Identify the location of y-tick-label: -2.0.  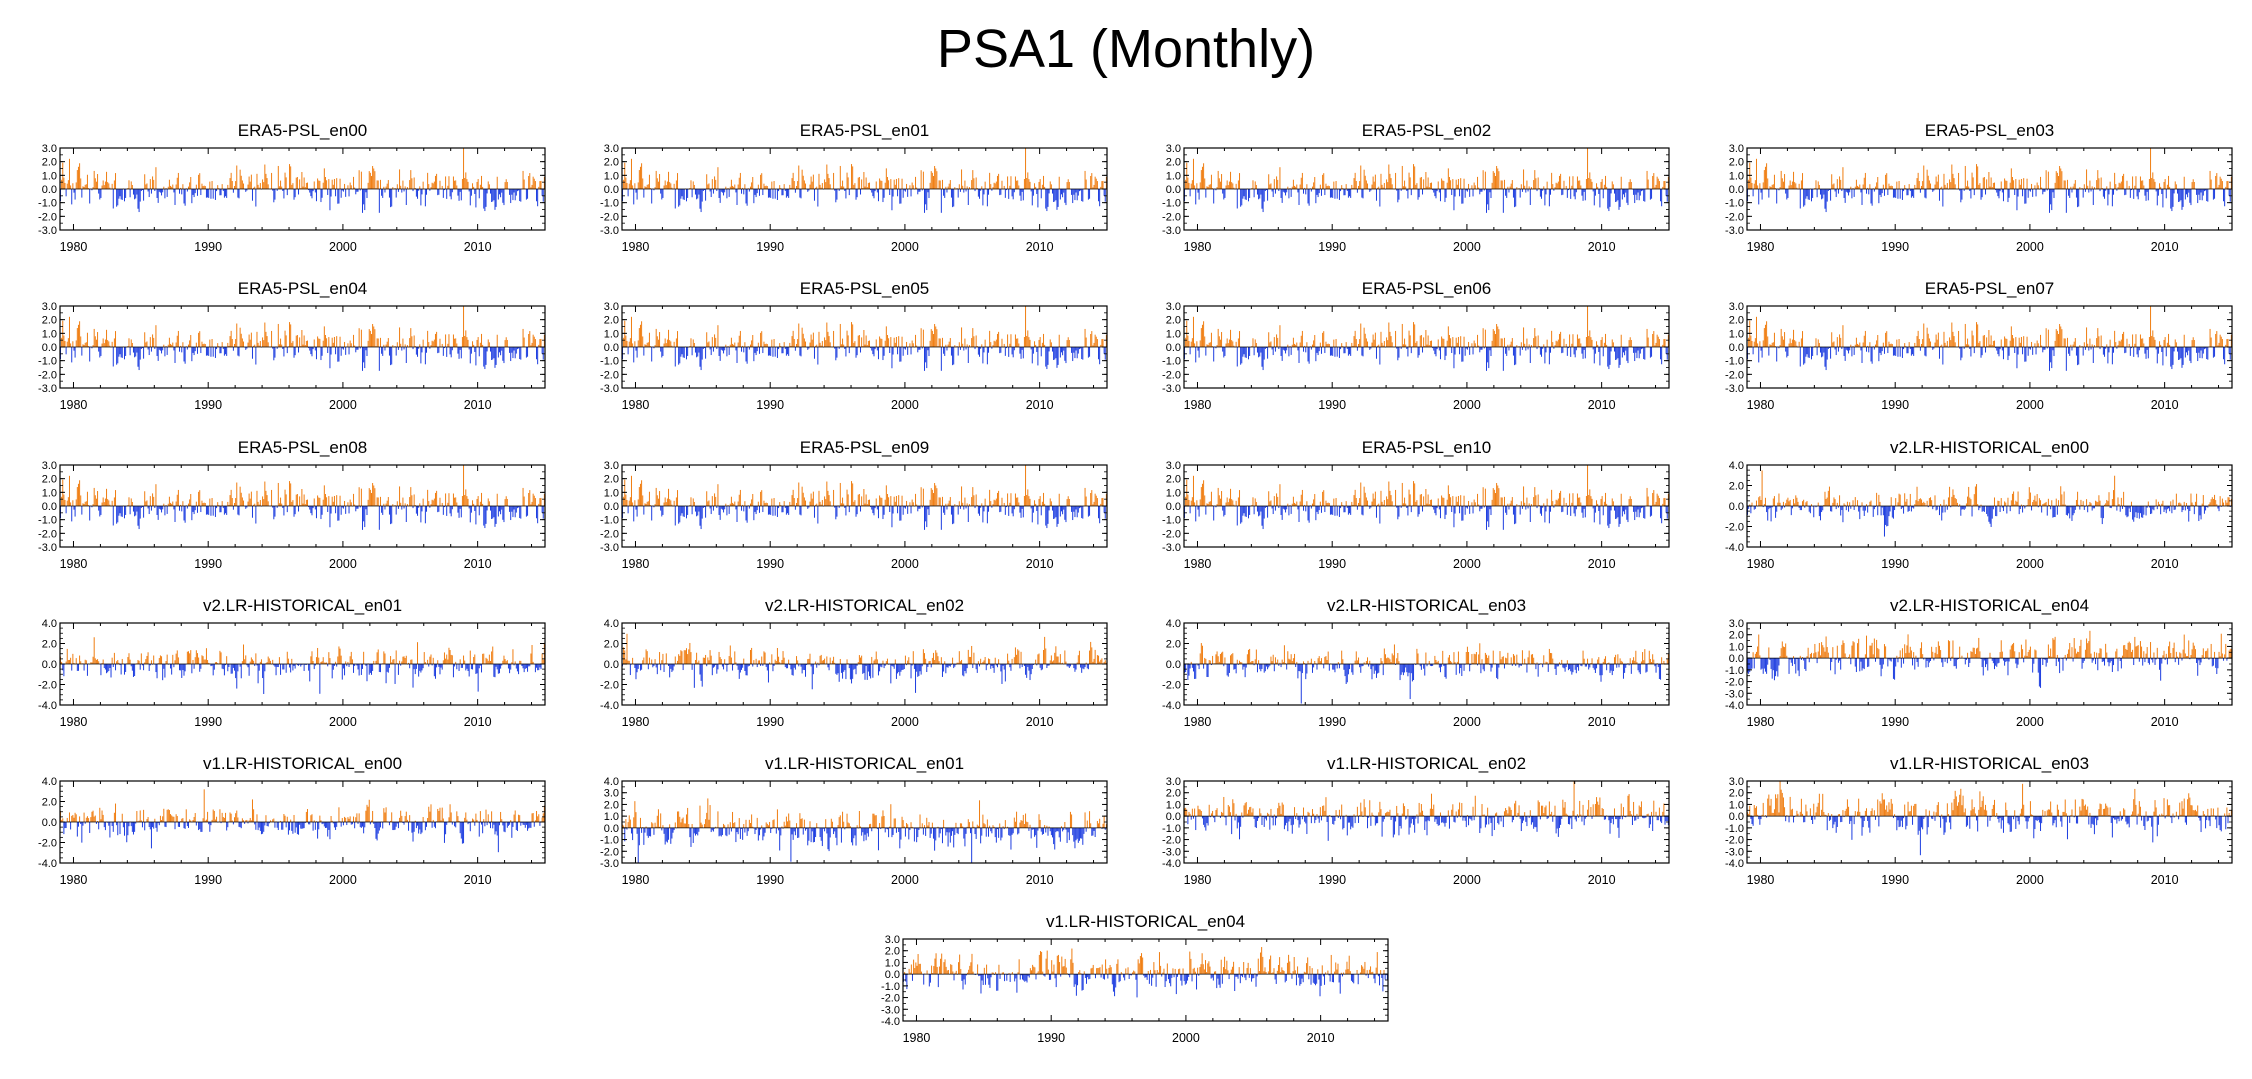
(47, 375).